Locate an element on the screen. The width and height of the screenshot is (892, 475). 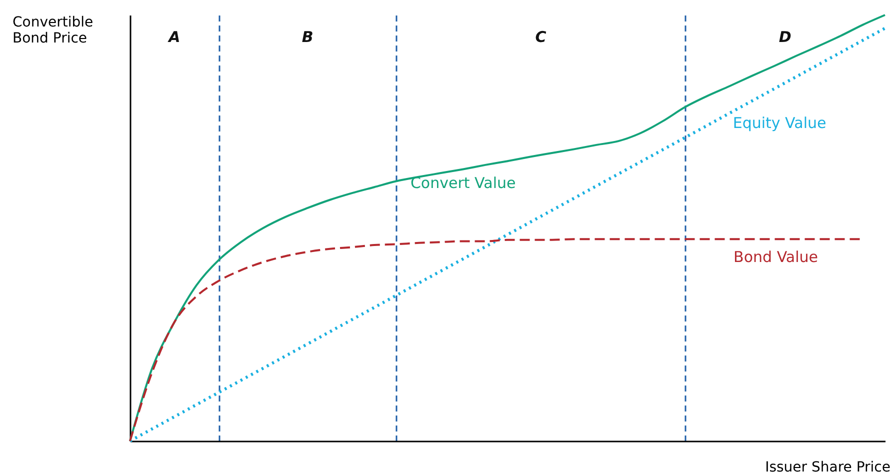
series-label: Convert Value is located at coordinates (463, 183).